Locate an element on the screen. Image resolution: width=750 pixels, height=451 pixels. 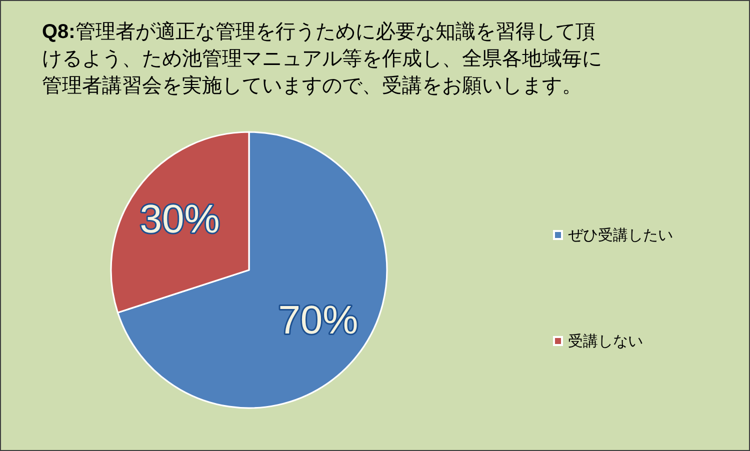
legend-label: 受講しない is located at coordinates (605, 341).